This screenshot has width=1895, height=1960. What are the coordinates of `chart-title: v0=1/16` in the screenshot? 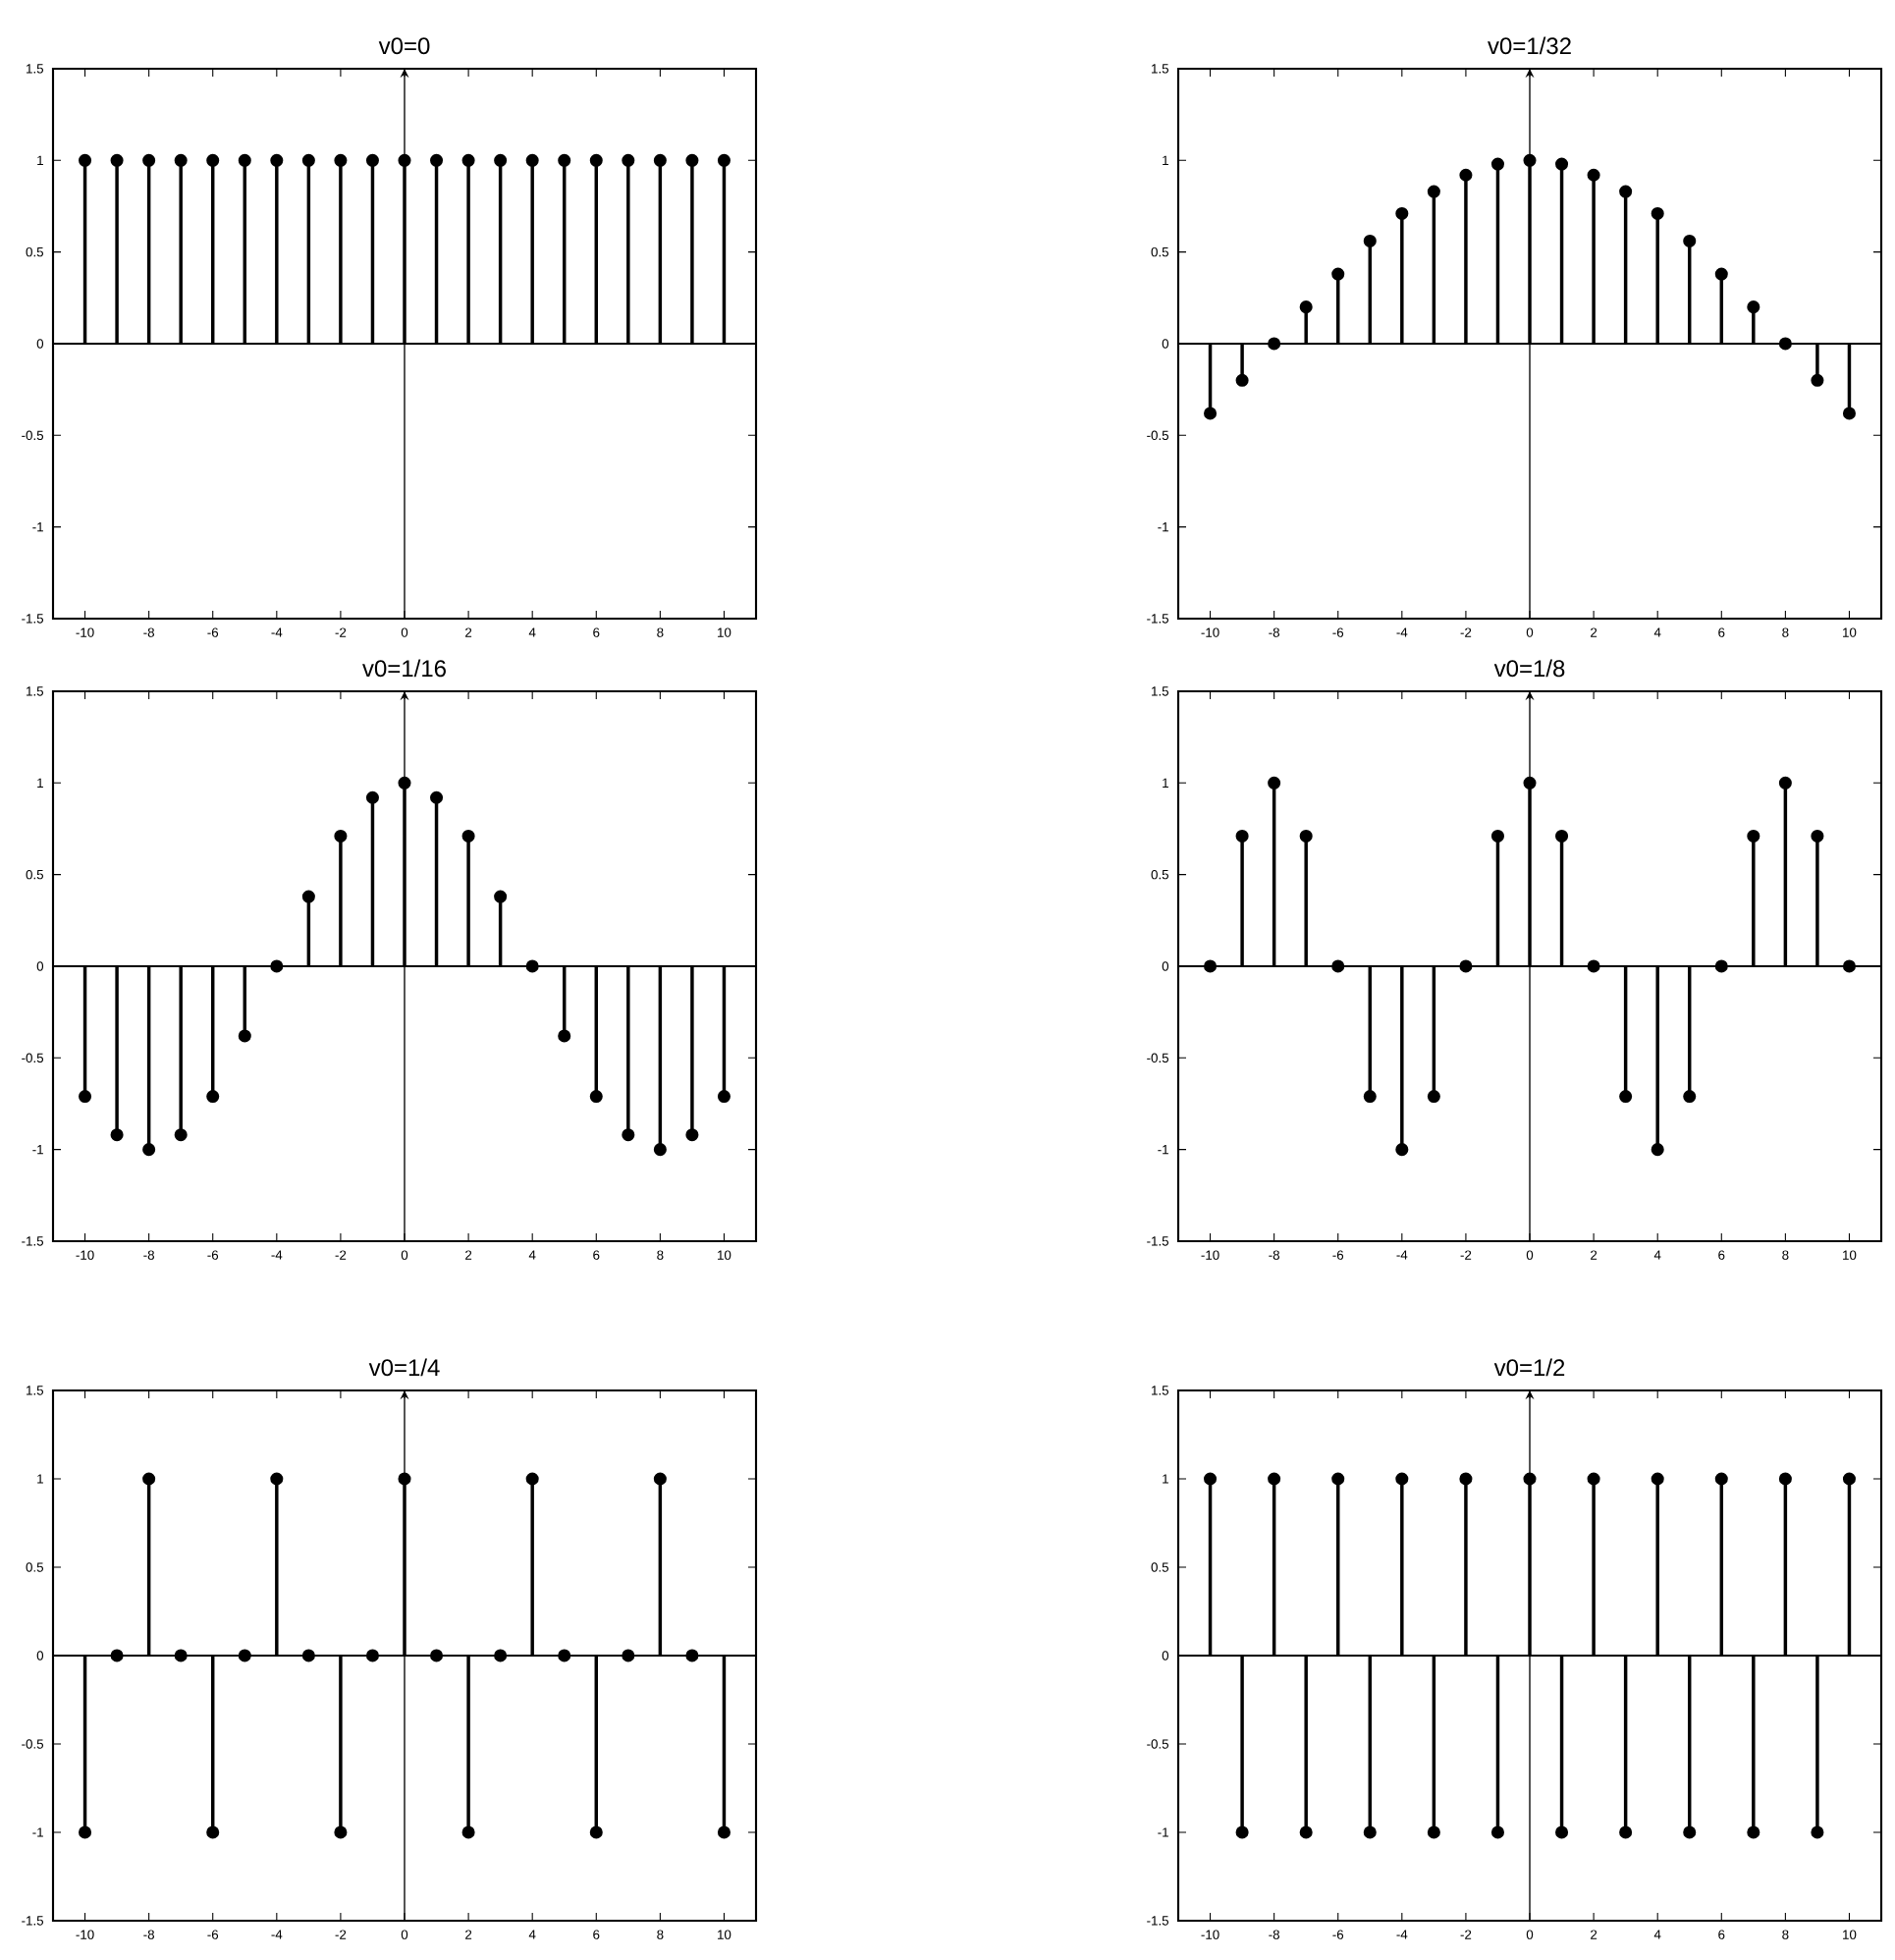 It's located at (404, 668).